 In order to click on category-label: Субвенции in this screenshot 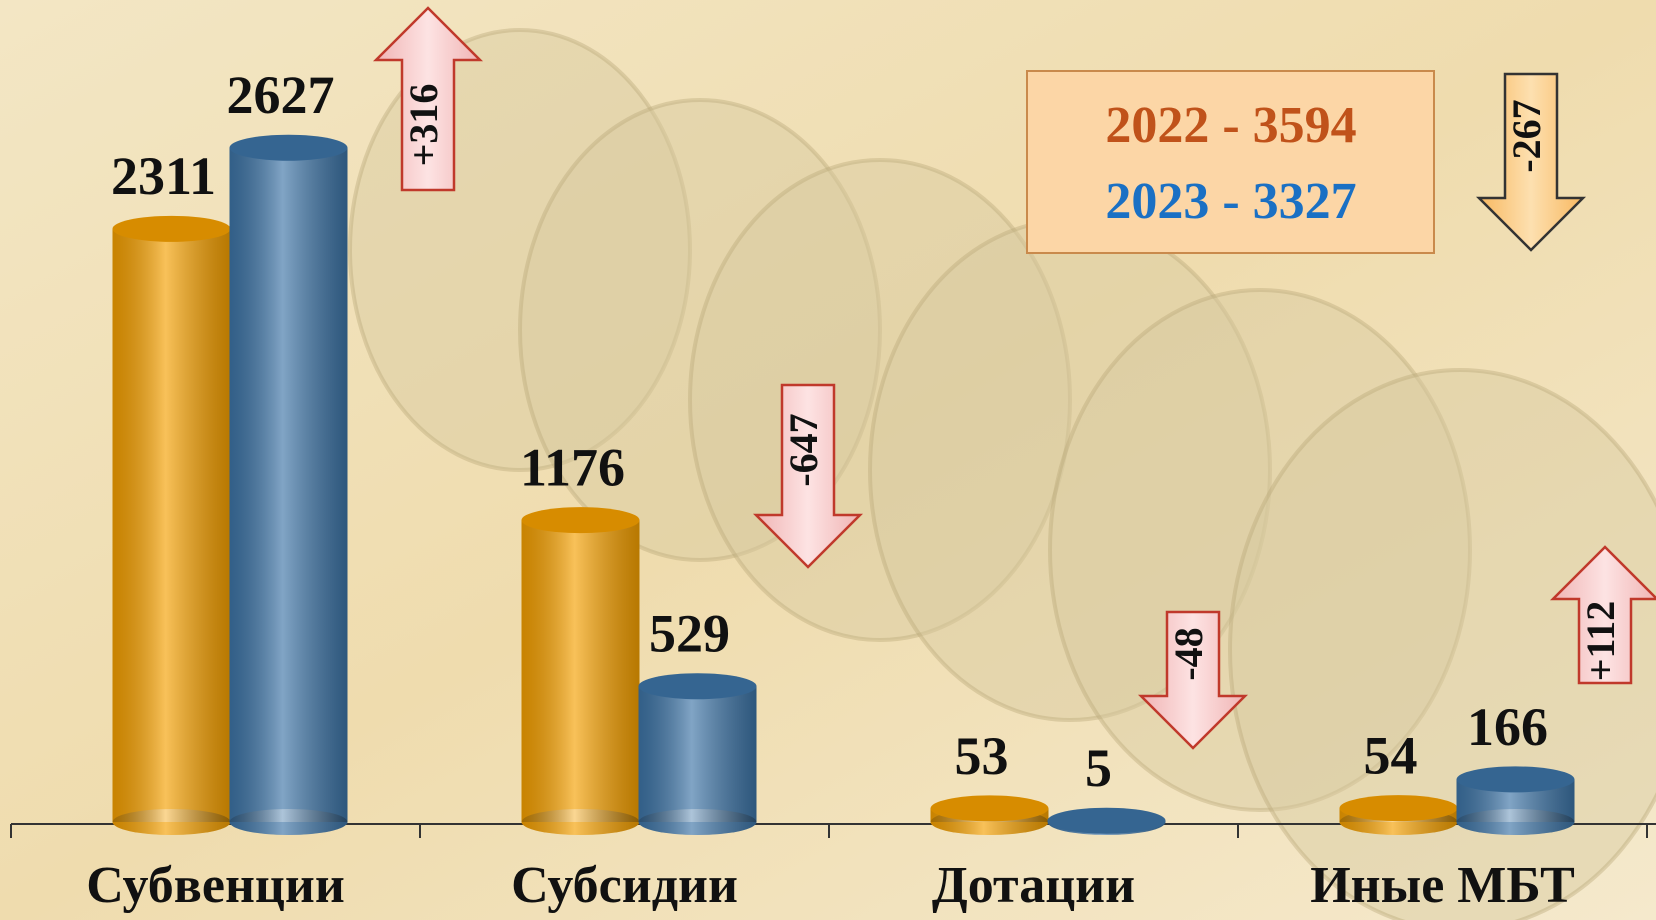, I will do `click(215, 885)`.